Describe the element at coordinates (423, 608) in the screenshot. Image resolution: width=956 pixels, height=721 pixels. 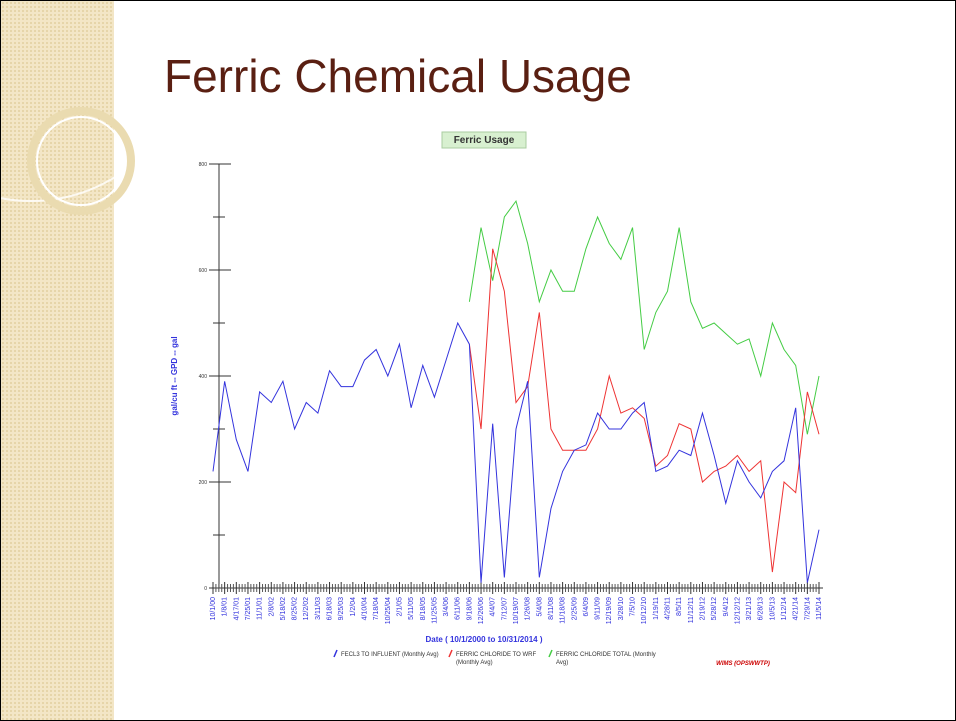
I see `x-tick-label: 8/18/05` at that location.